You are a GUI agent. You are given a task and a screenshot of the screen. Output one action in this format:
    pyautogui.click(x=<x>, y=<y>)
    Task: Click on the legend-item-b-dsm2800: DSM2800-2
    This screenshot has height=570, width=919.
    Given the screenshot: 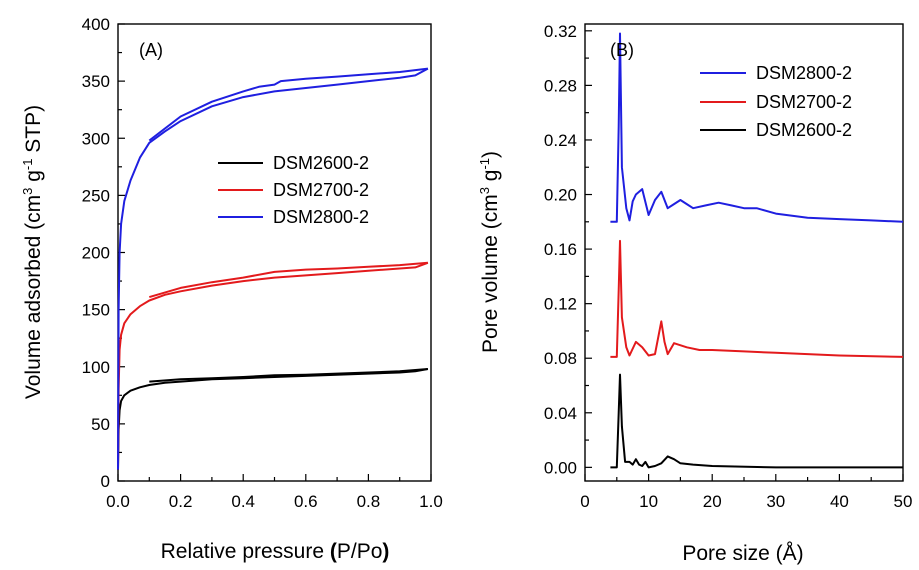 What is the action you would take?
    pyautogui.click(x=776, y=73)
    